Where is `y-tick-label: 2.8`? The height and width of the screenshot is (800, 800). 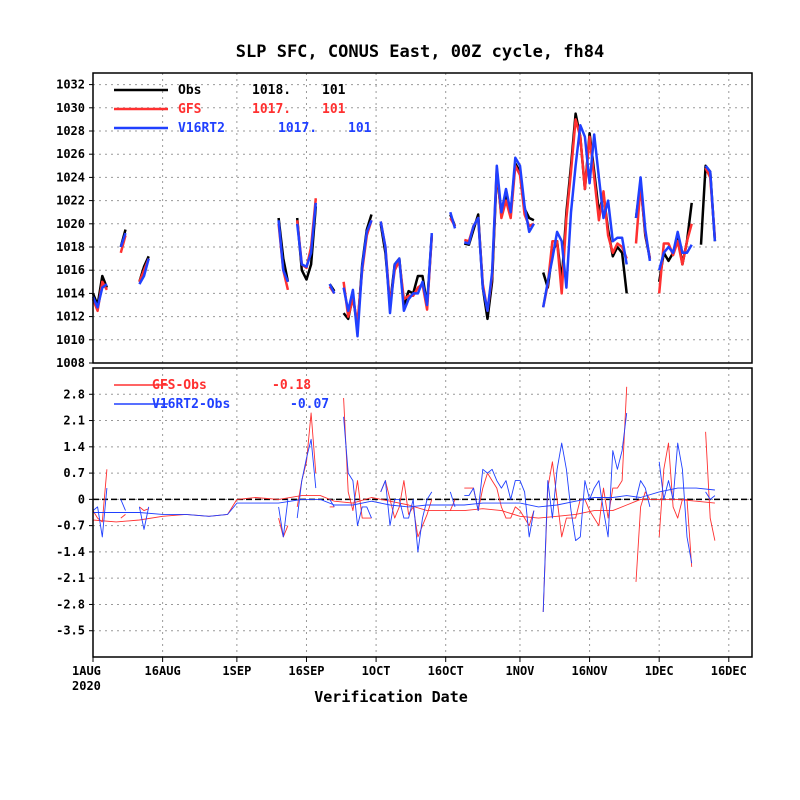 y-tick-label: 2.8 is located at coordinates (74, 394).